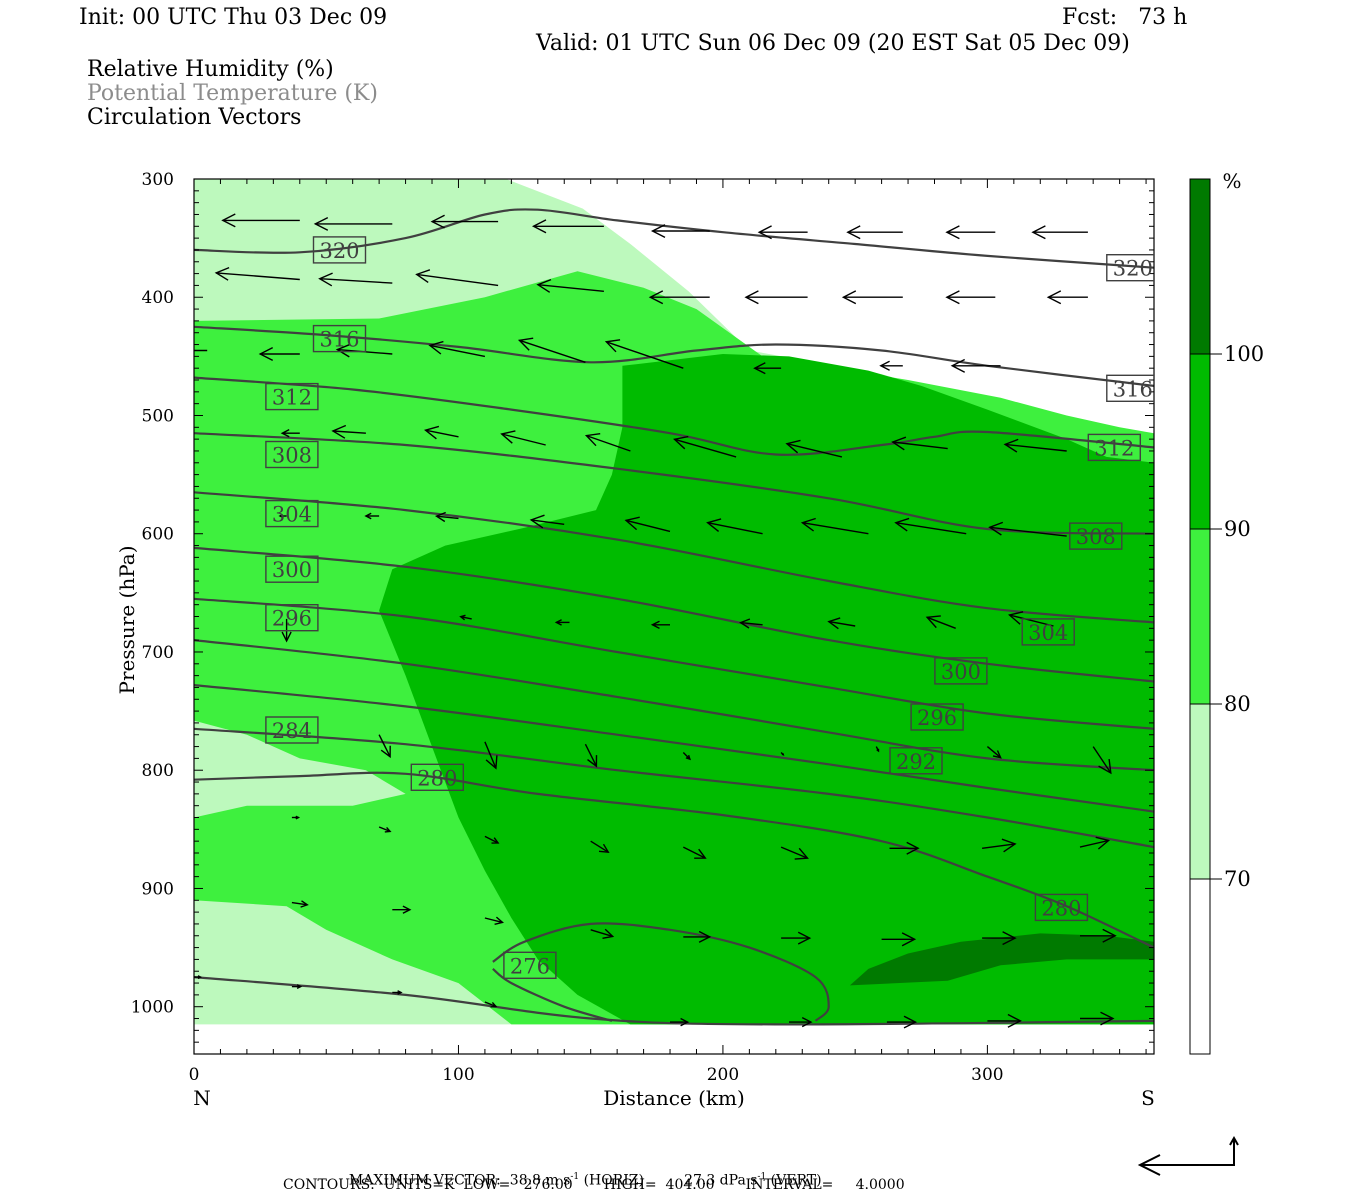 This screenshot has height=1200, width=1350. Describe the element at coordinates (158, 889) in the screenshot. I see `y-tick-label: 900` at that location.